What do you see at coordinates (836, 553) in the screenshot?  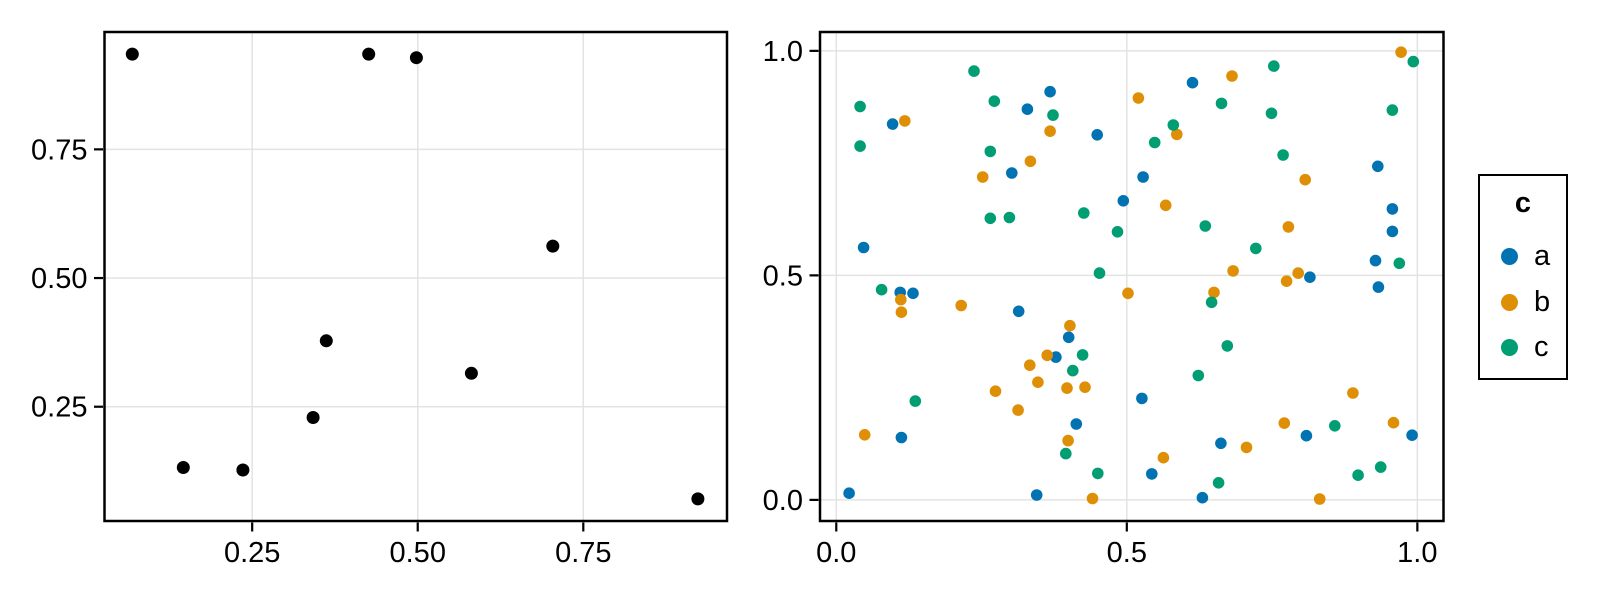 I see `x-tick-label: 0.0` at bounding box center [836, 553].